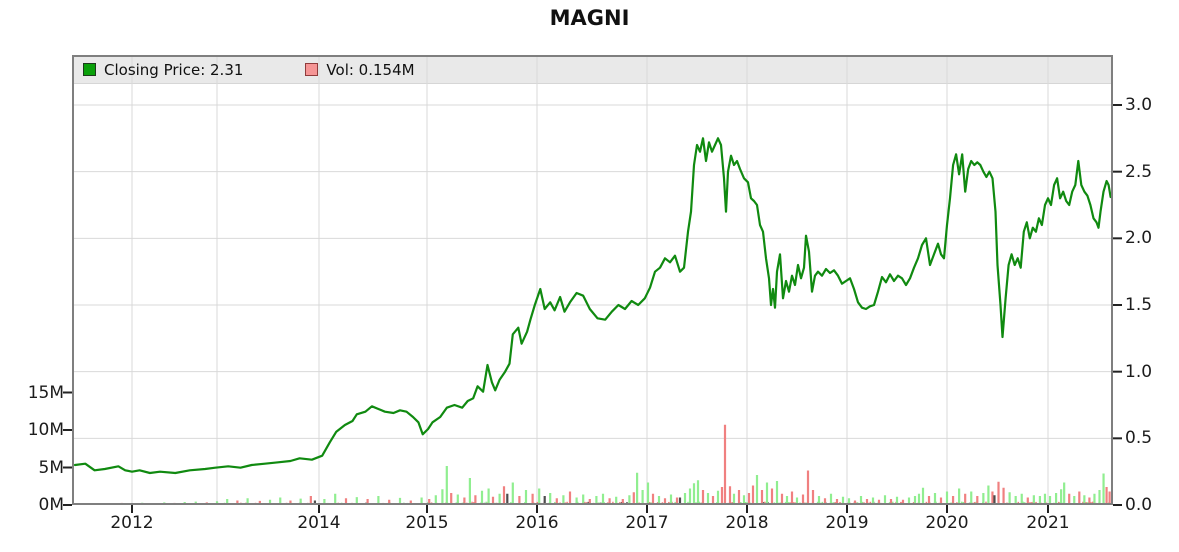  I want to click on volume-legend-label: Vol: 0.154M, so click(370, 69).